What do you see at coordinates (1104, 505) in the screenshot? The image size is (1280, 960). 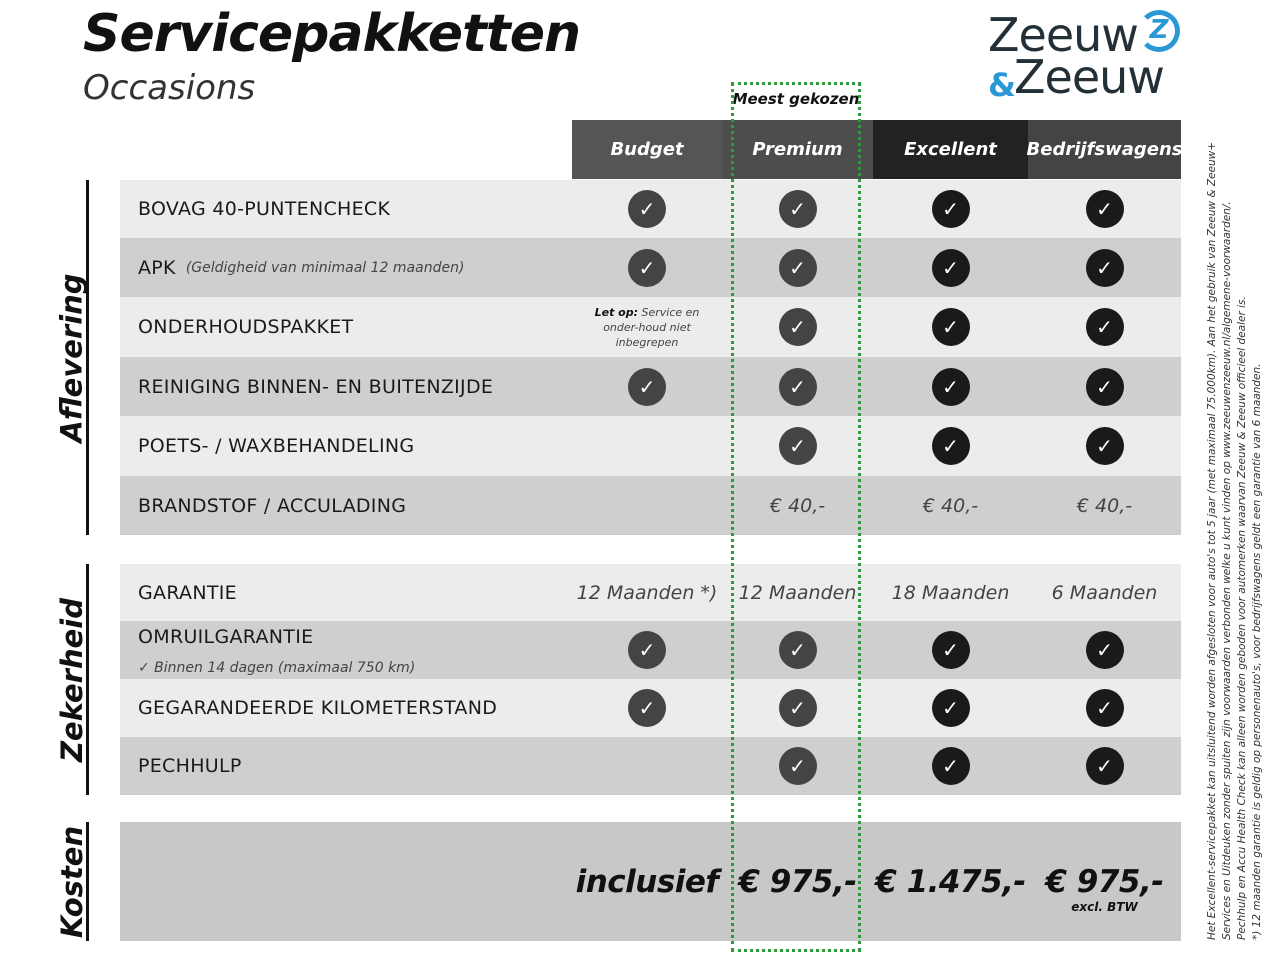 I see `cell-bedrijfswagens: € 40,-` at bounding box center [1104, 505].